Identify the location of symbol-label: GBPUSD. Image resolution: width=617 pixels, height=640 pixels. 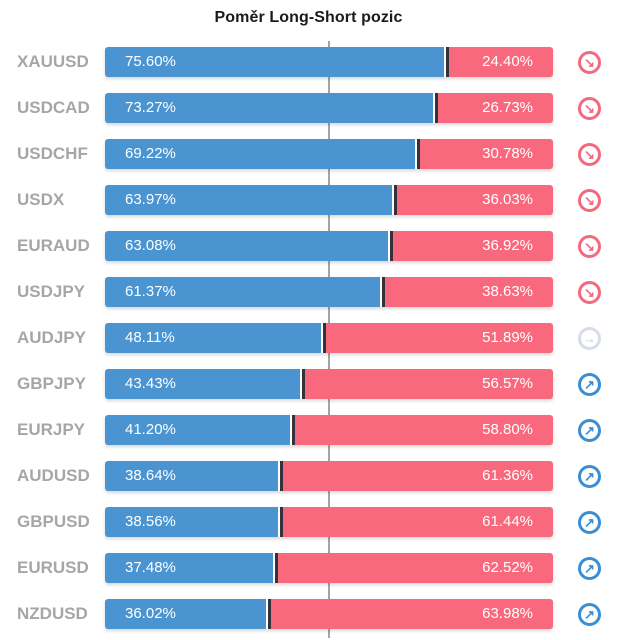
(53, 521).